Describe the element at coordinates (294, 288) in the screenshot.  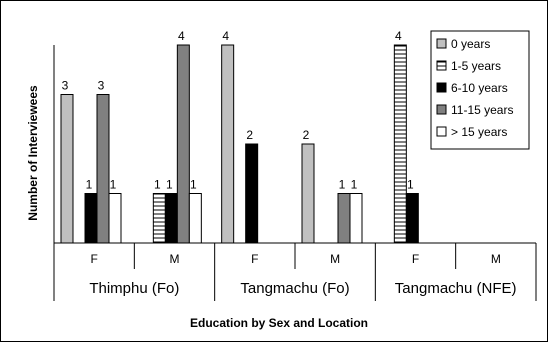
I see `group-label: Tangmachu (Fo)` at that location.